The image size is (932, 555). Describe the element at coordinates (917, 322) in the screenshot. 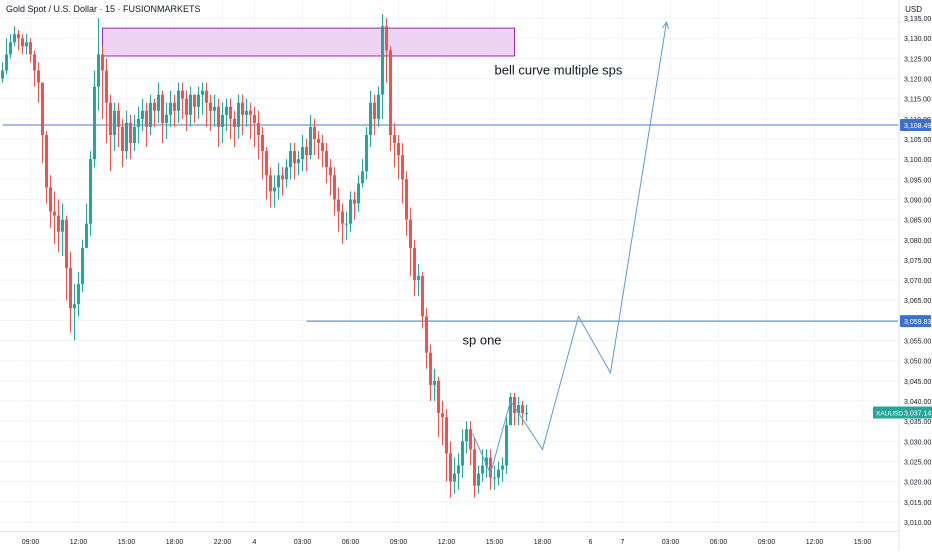

I see `level-price-label: 3,059.83` at that location.